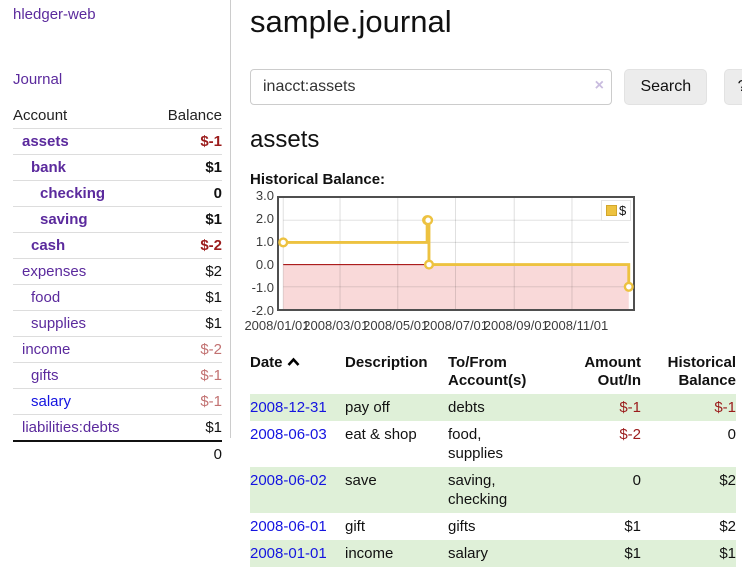 The image size is (742, 582). Describe the element at coordinates (466, 407) in the screenshot. I see `register-cell-accounts: debts` at that location.